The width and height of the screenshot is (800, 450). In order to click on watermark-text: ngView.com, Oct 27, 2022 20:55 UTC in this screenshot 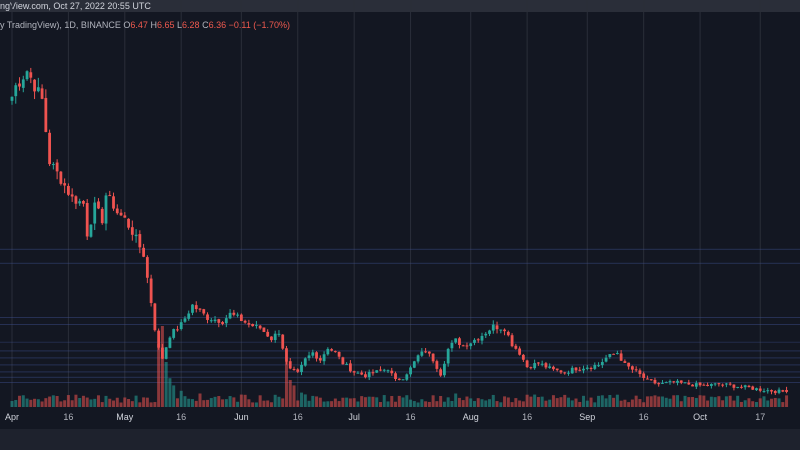, I will do `click(75, 6)`.